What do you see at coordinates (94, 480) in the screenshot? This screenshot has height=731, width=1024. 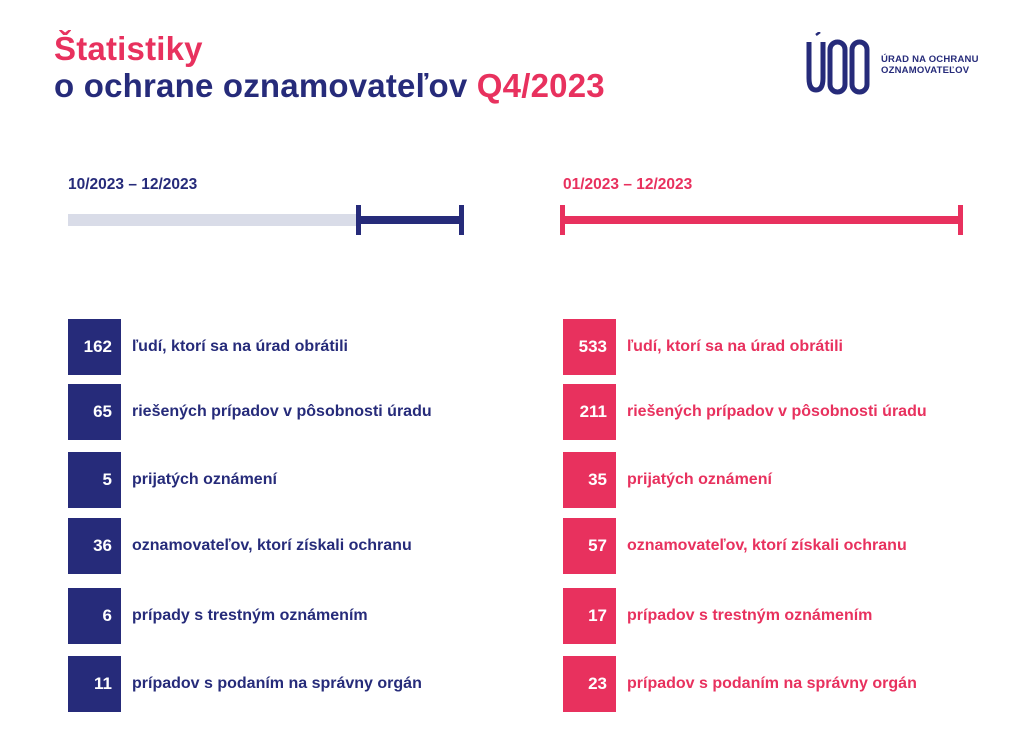 I see `stat-value: 5` at bounding box center [94, 480].